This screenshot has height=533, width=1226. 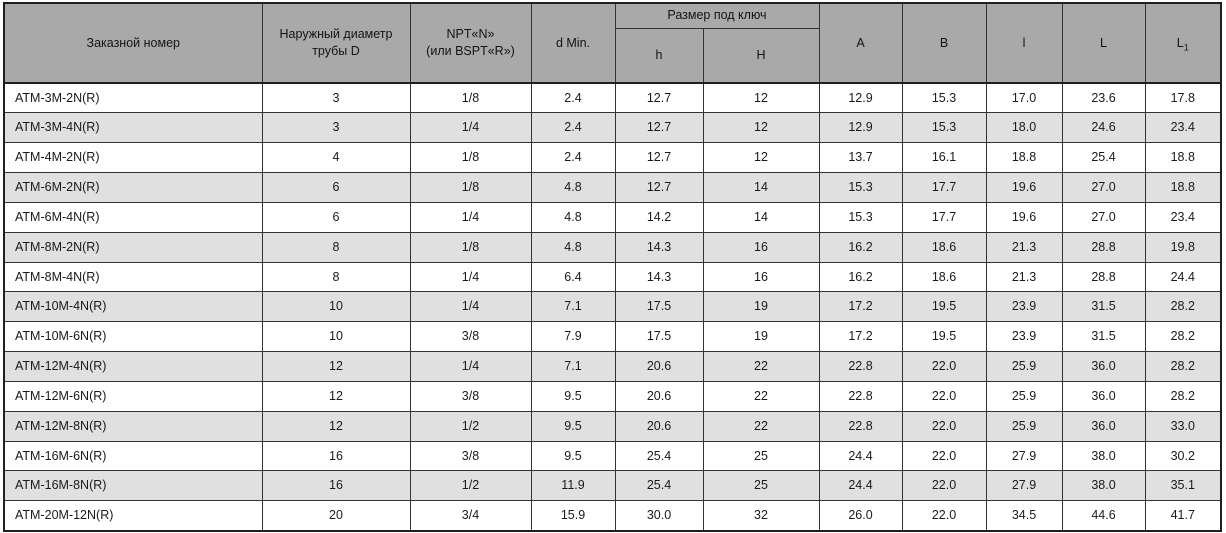 What do you see at coordinates (860, 516) in the screenshot?
I see `value-cell: 26.0` at bounding box center [860, 516].